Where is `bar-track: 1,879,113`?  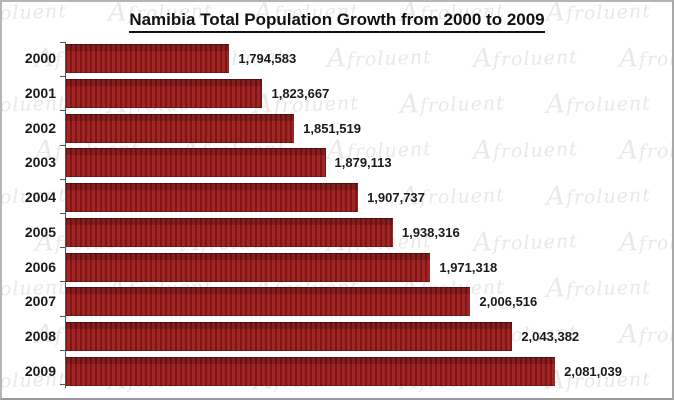 bar-track: 1,879,113 is located at coordinates (363, 163).